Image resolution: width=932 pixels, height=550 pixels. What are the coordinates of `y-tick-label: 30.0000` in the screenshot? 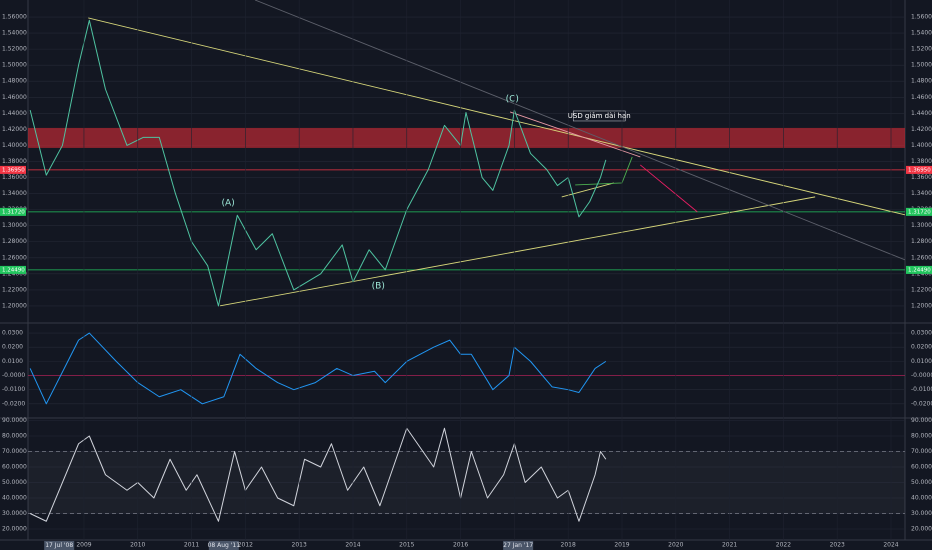 It's located at (14, 513).